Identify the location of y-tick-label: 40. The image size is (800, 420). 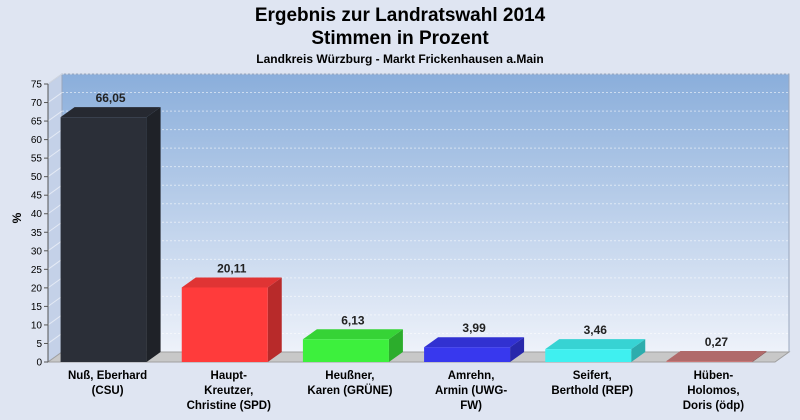
(37, 214).